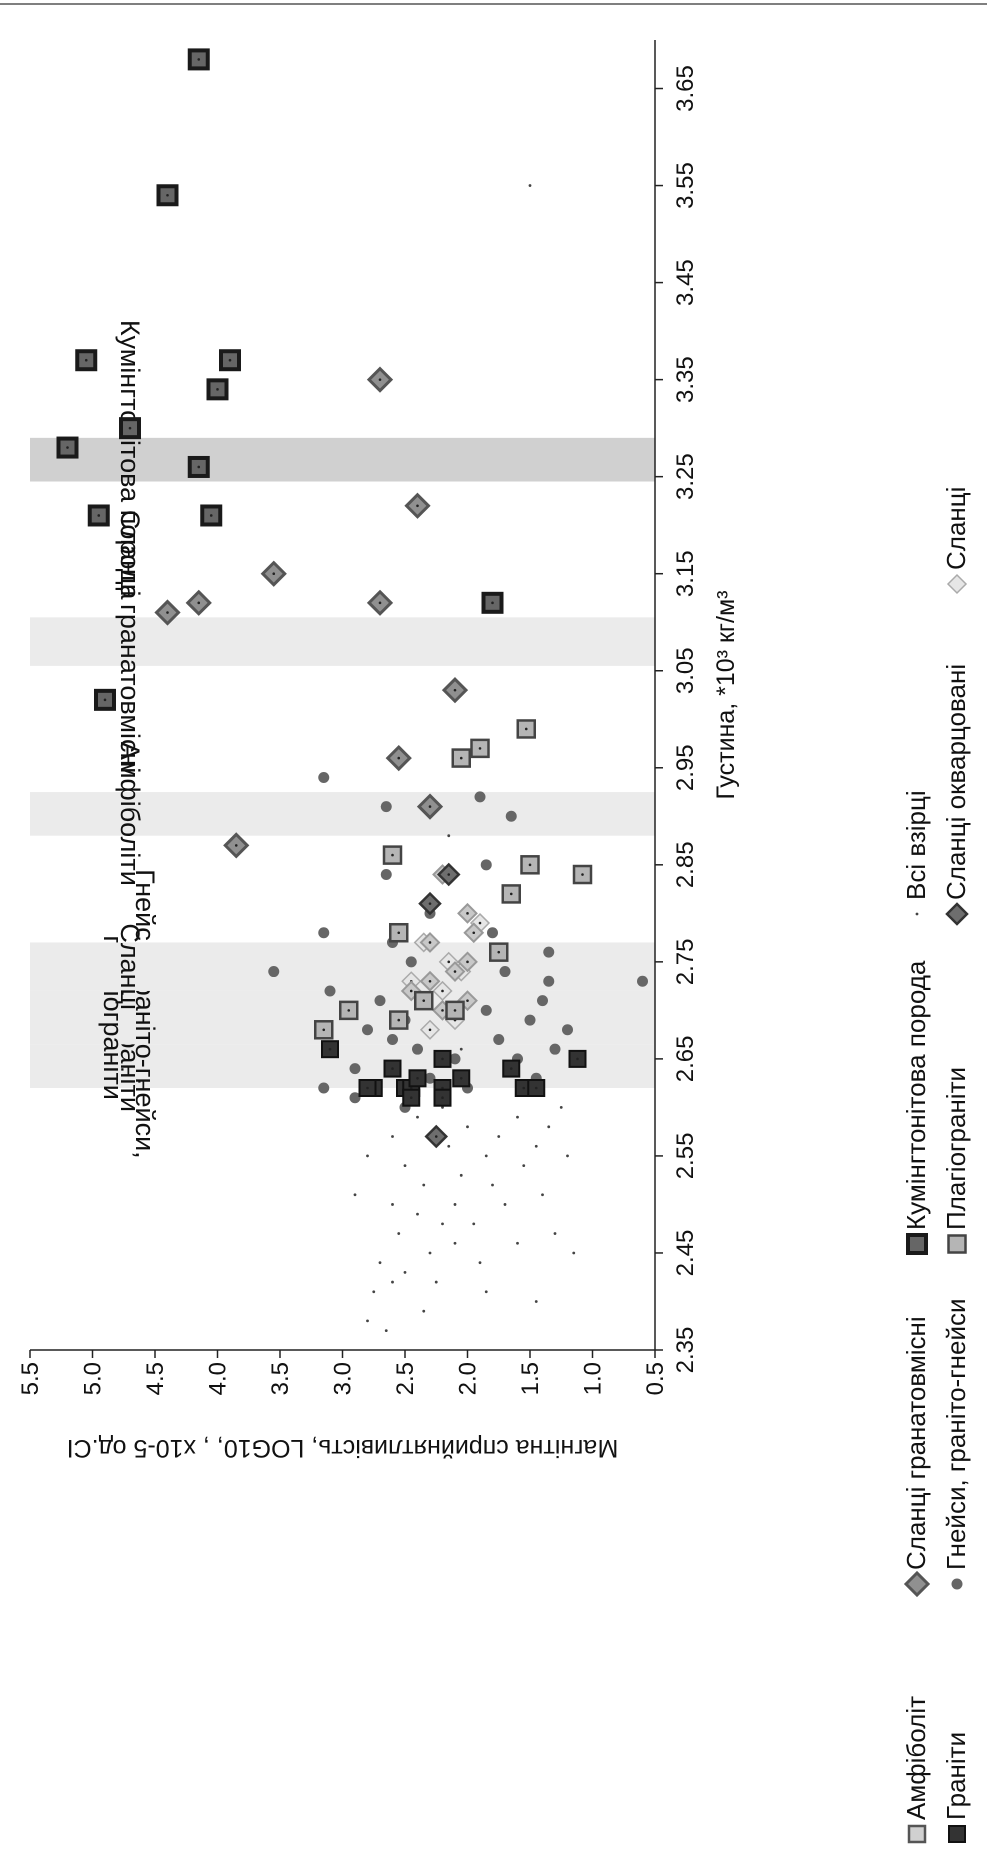 The width and height of the screenshot is (987, 1868). I want to click on legend-marker-diamond-mid, so click(917, 1584).